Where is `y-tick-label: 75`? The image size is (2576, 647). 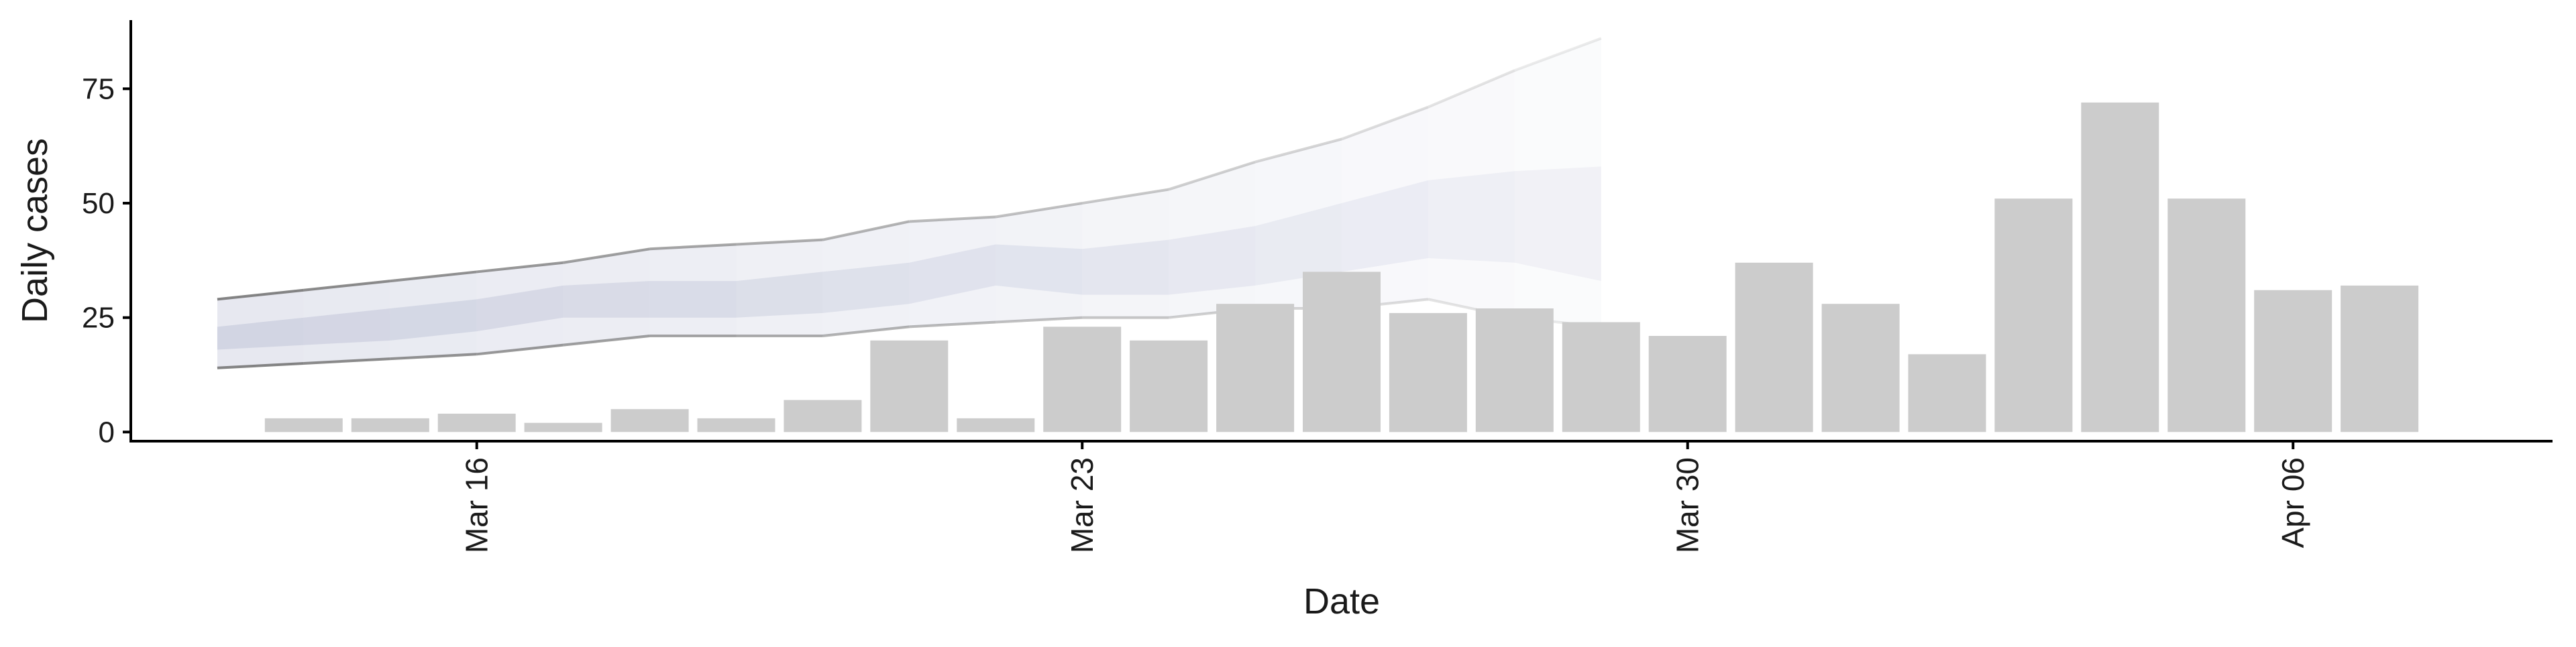
y-tick-label: 75 is located at coordinates (98, 88).